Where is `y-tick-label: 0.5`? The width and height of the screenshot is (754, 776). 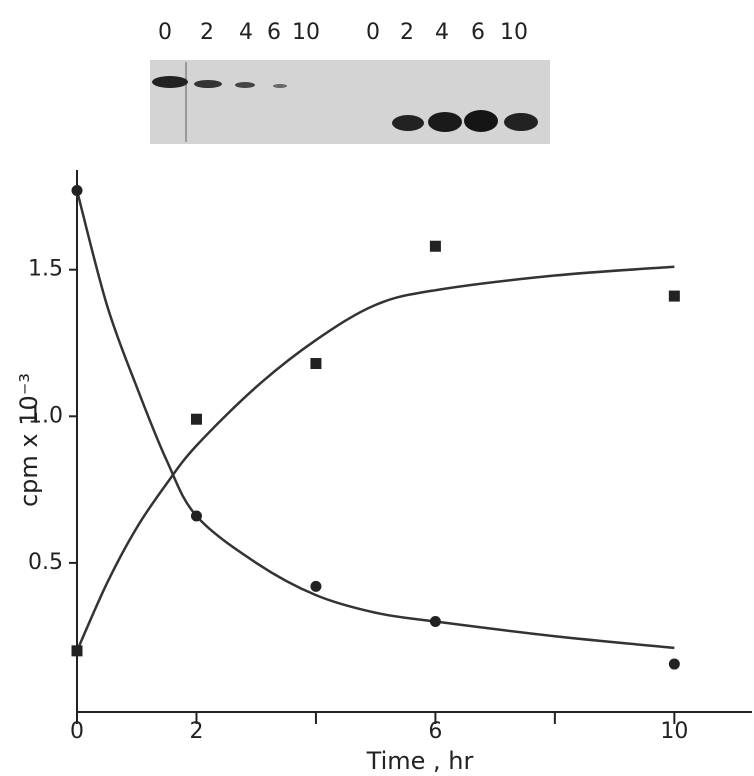
y-tick-label: 0.5 is located at coordinates (45, 562).